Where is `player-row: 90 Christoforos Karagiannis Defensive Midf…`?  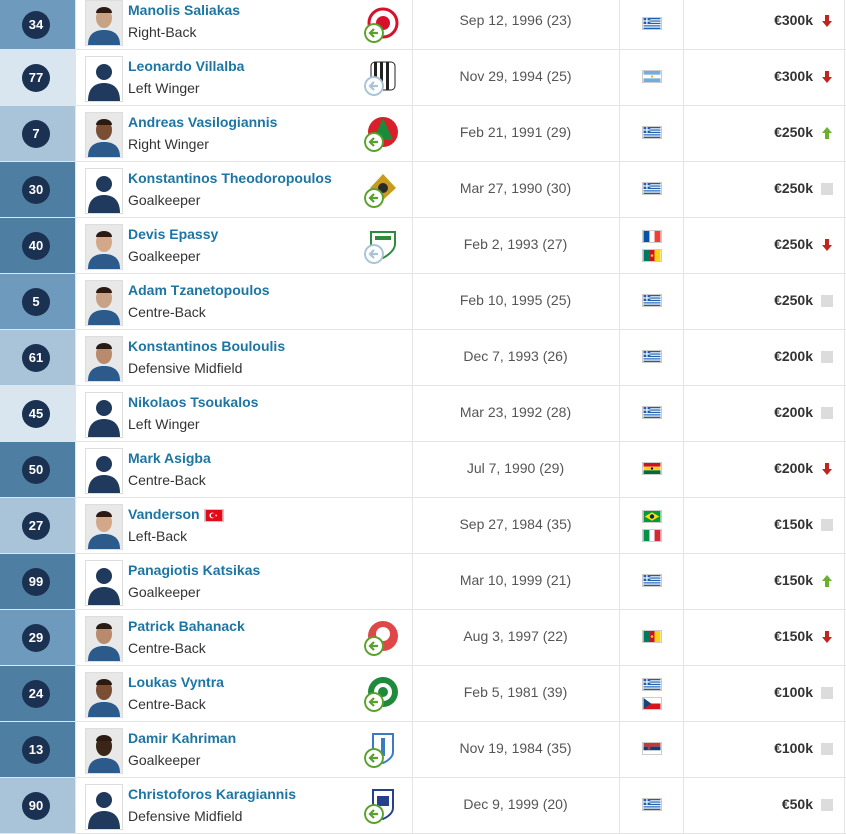 player-row: 90 Christoforos Karagiannis Defensive Midf… is located at coordinates (423, 806).